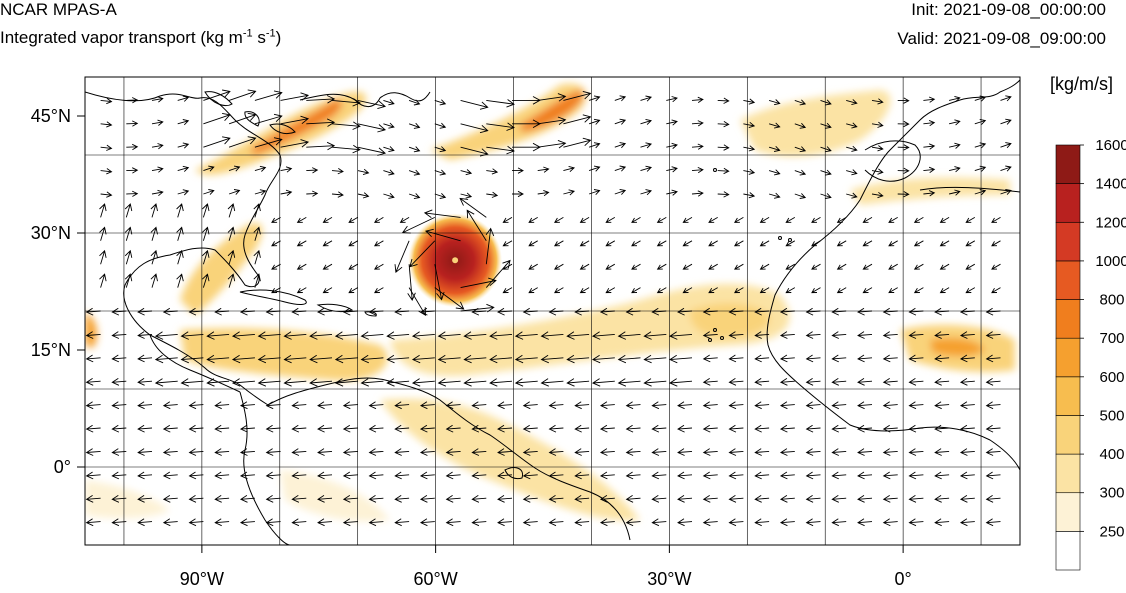 This screenshot has width=1126, height=593. I want to click on model-title: NCAR MPAS-A, so click(58, 9).